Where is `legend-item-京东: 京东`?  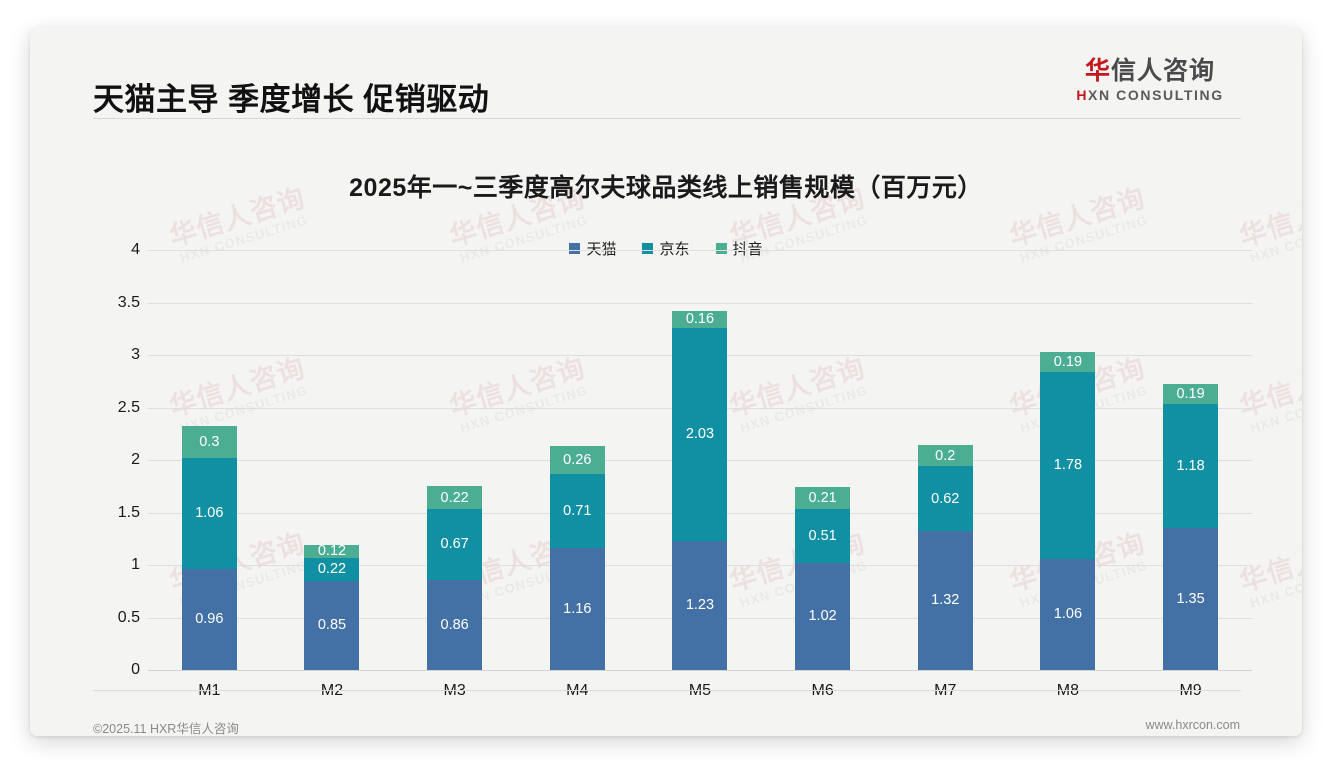 legend-item-京东: 京东 is located at coordinates (666, 248).